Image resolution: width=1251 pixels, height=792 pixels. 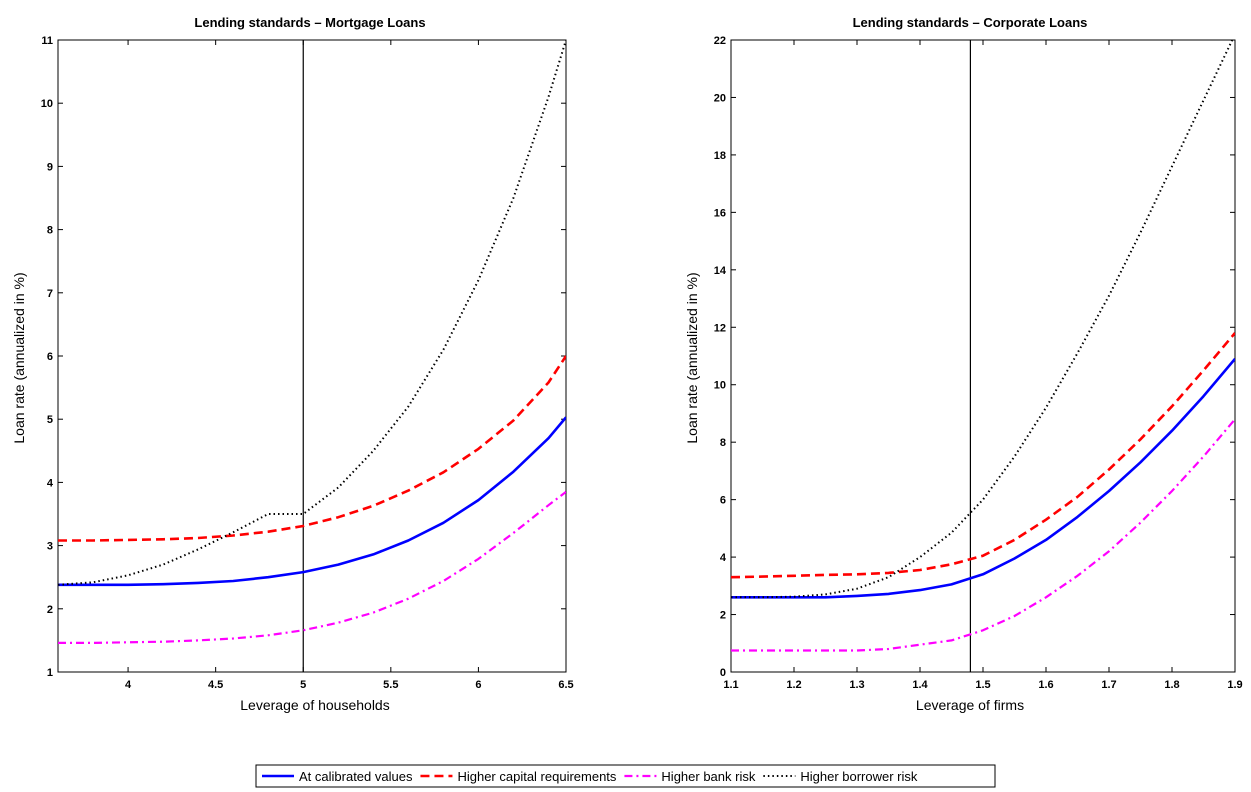 I want to click on y-tick-label: 5, so click(x=50, y=420).